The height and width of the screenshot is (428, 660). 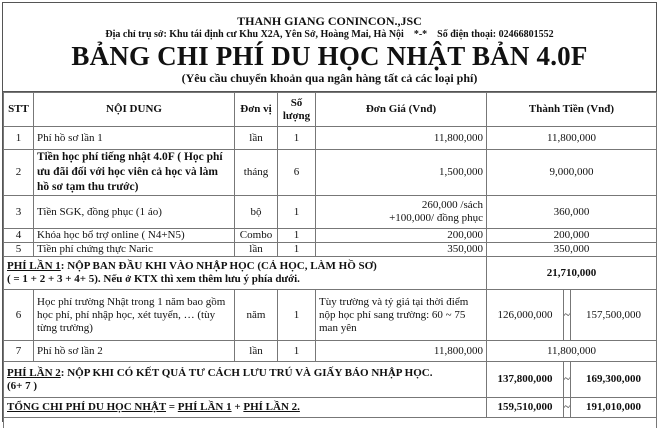 What do you see at coordinates (525, 379) in the screenshot?
I see `phase2-min: 137,800,000` at bounding box center [525, 379].